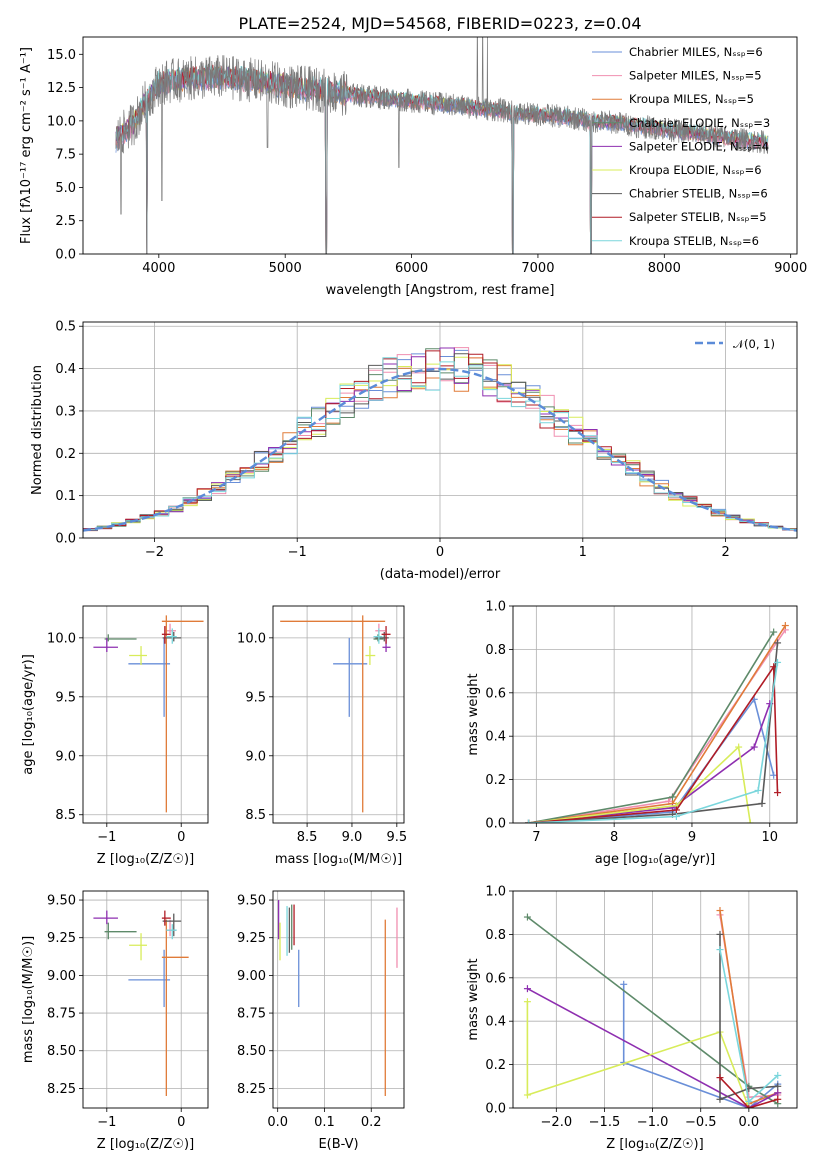 This screenshot has height=1170, width=819. What do you see at coordinates (557, 1122) in the screenshot?
I see `x-tick-label: −2.0` at bounding box center [557, 1122].